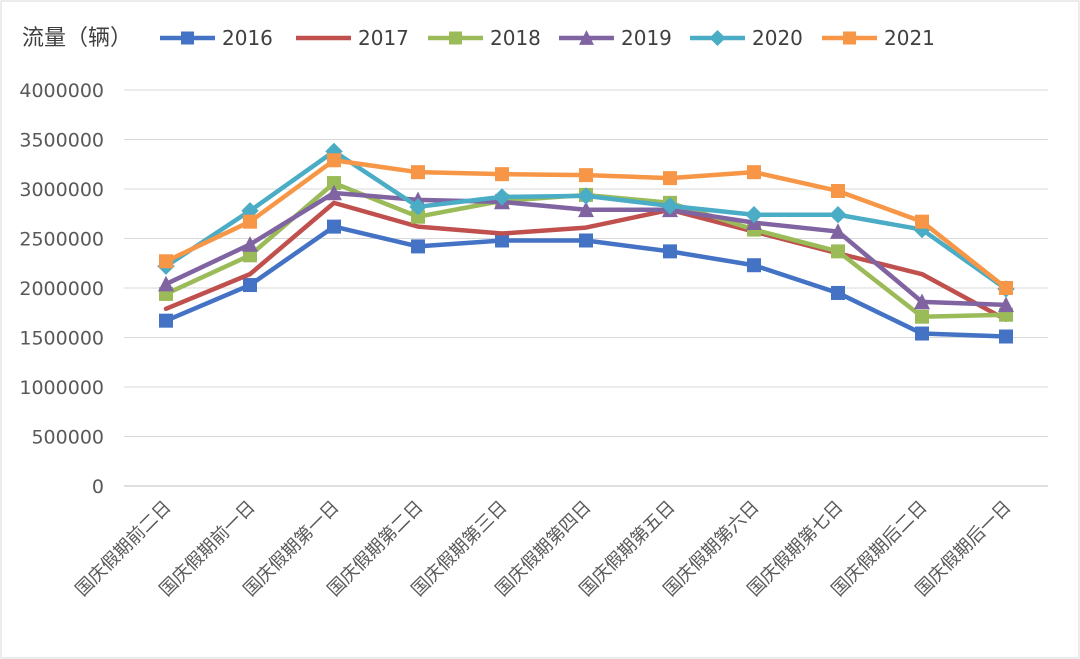  Describe the element at coordinates (67, 438) in the screenshot. I see `y-tick-label: 500000` at that location.